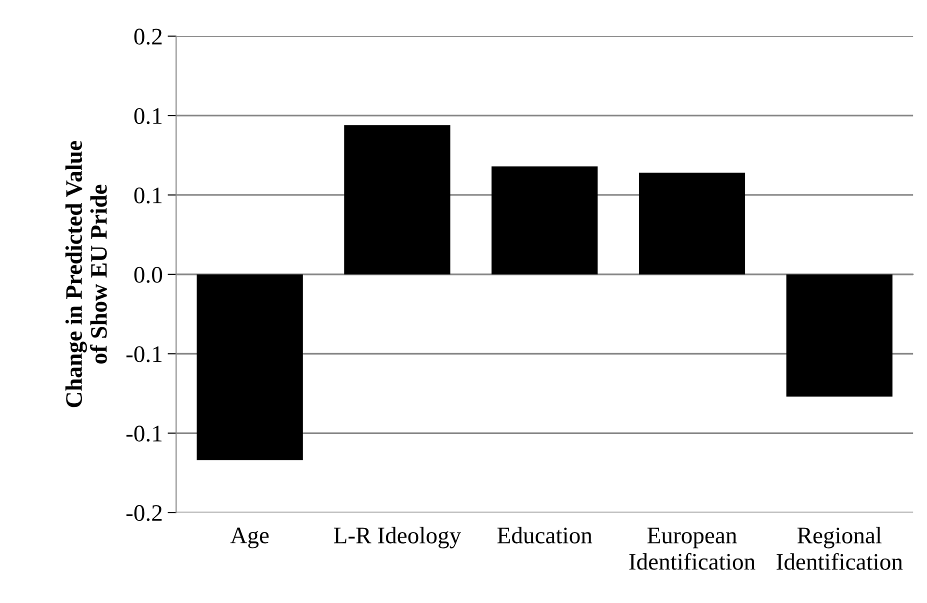  What do you see at coordinates (144, 513) in the screenshot?
I see `y-tick-label: -0.2` at bounding box center [144, 513].